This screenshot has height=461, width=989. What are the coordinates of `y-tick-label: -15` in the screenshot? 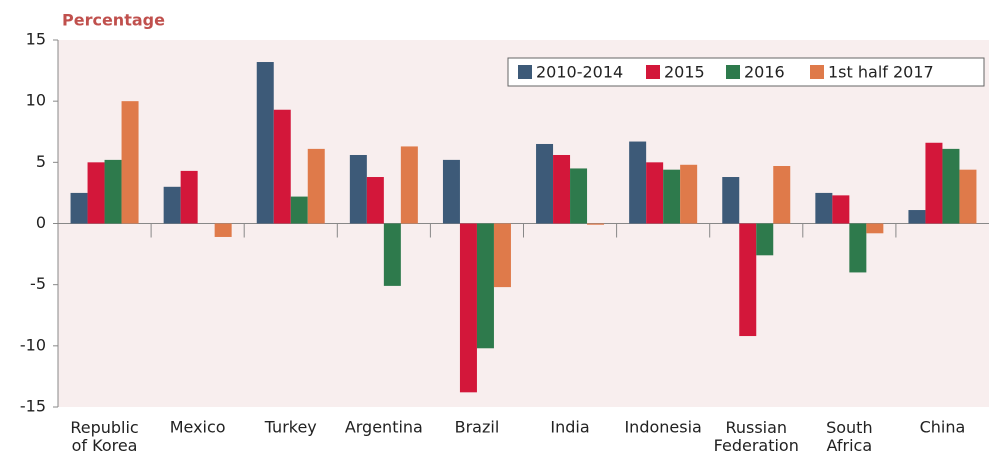 It's located at (33, 406).